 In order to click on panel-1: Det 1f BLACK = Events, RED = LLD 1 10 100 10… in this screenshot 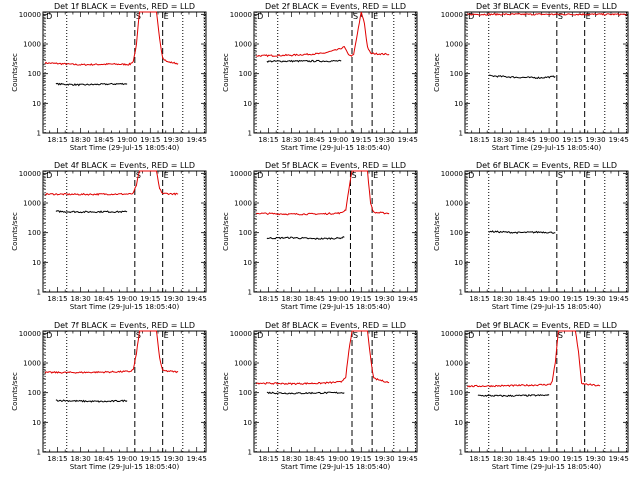, I will do `click(109, 77)`.